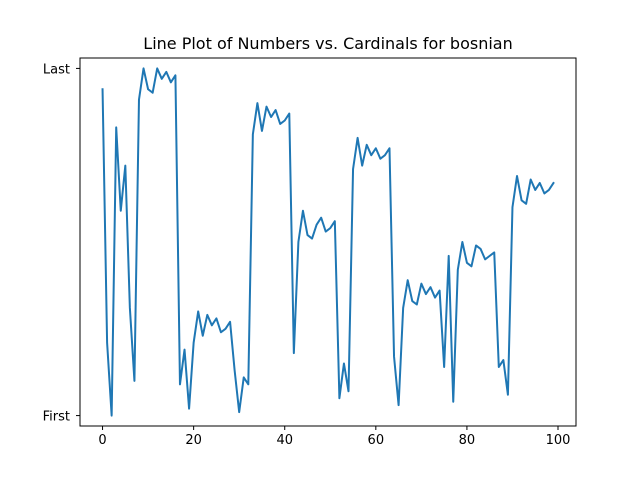 The height and width of the screenshot is (480, 640). What do you see at coordinates (56, 69) in the screenshot?
I see `y-tick-label: Last` at bounding box center [56, 69].